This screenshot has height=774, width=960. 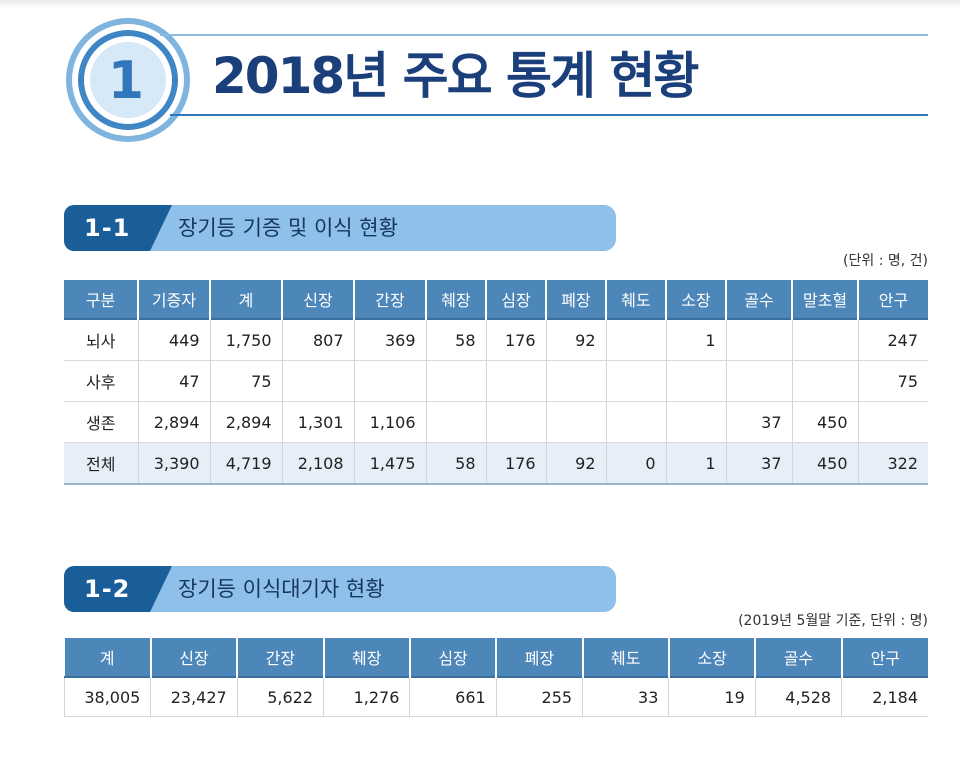 What do you see at coordinates (625, 697) in the screenshot?
I see `table-cell: 33` at bounding box center [625, 697].